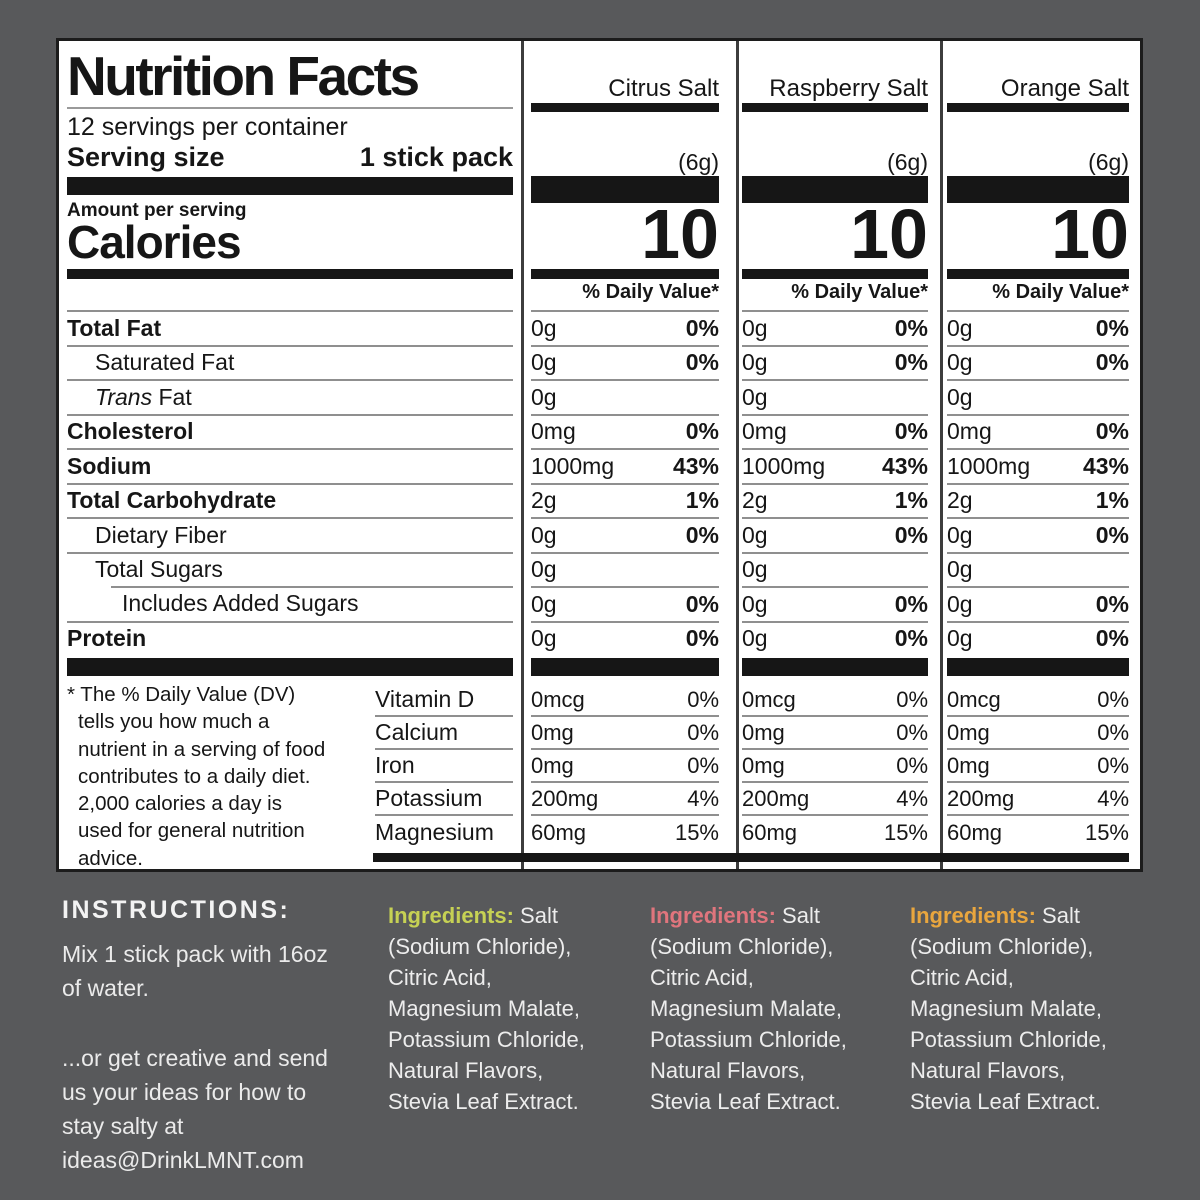 This screenshot has width=1200, height=1200. I want to click on nutrient-label: Cholesterol, so click(130, 431).